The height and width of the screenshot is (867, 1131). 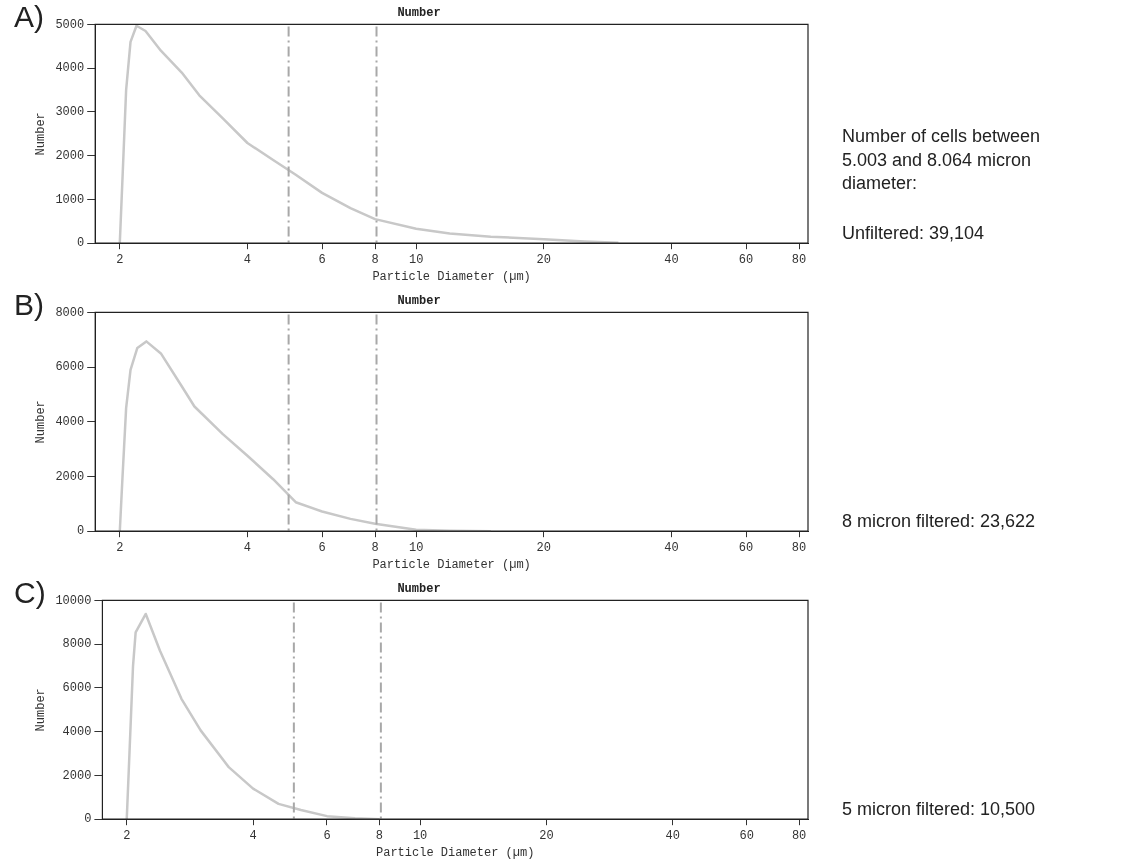 I want to click on text: Unfiltered: 39,104, so click(x=914, y=233).